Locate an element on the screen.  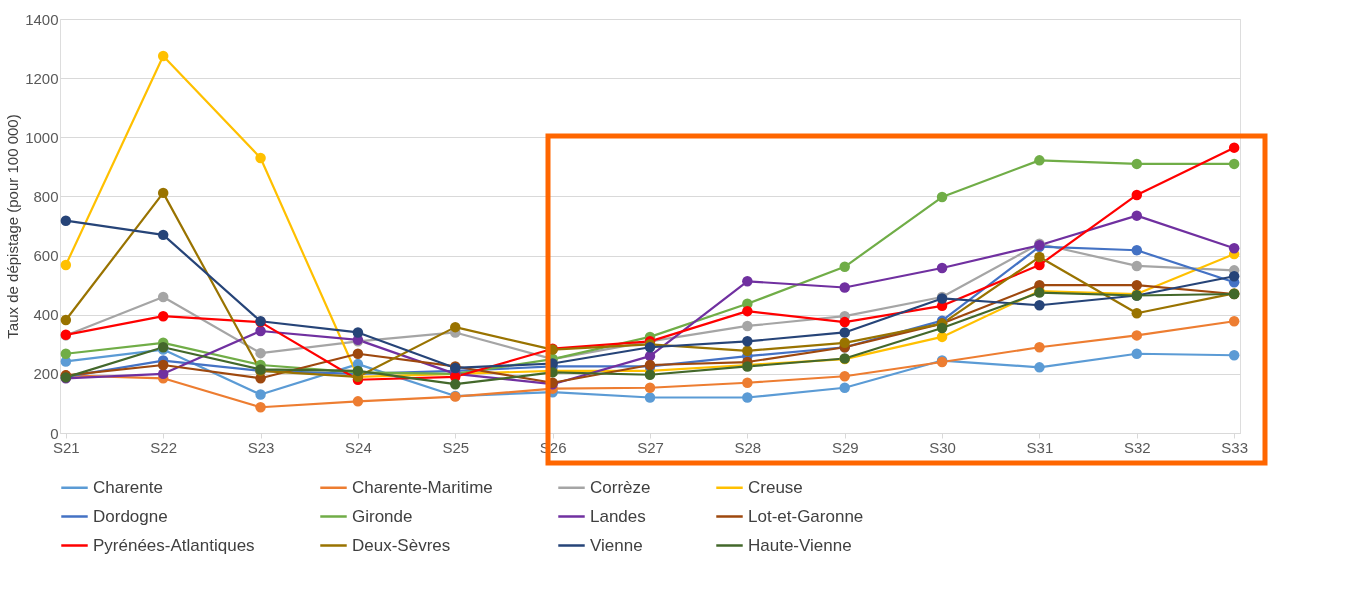
y-axis-title: Taux de dépistage (pour 100 000) is located at coordinates (13, 226).